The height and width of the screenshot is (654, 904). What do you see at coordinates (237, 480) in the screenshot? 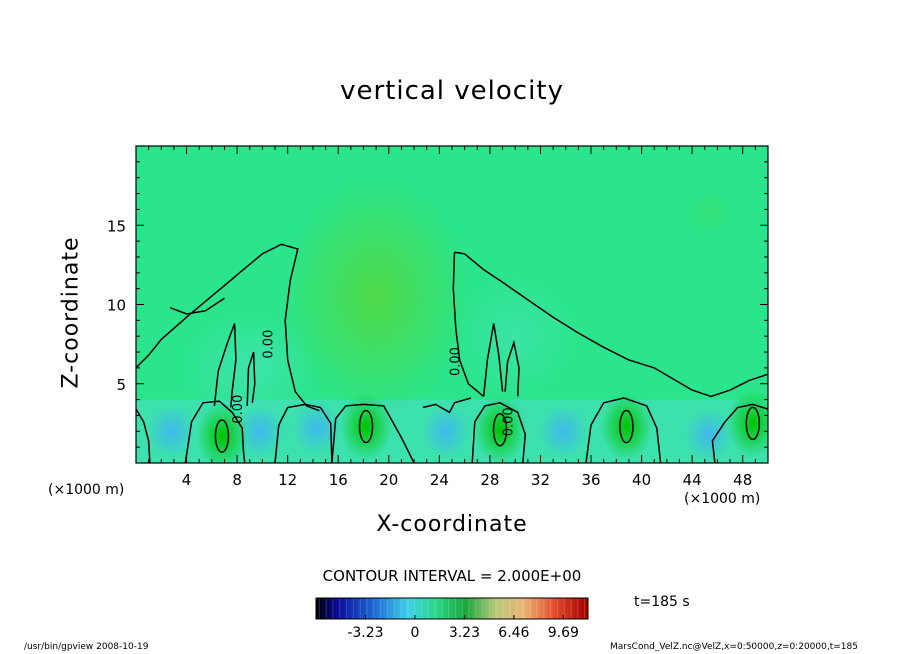
I see `x-tick-label: 8` at bounding box center [237, 480].